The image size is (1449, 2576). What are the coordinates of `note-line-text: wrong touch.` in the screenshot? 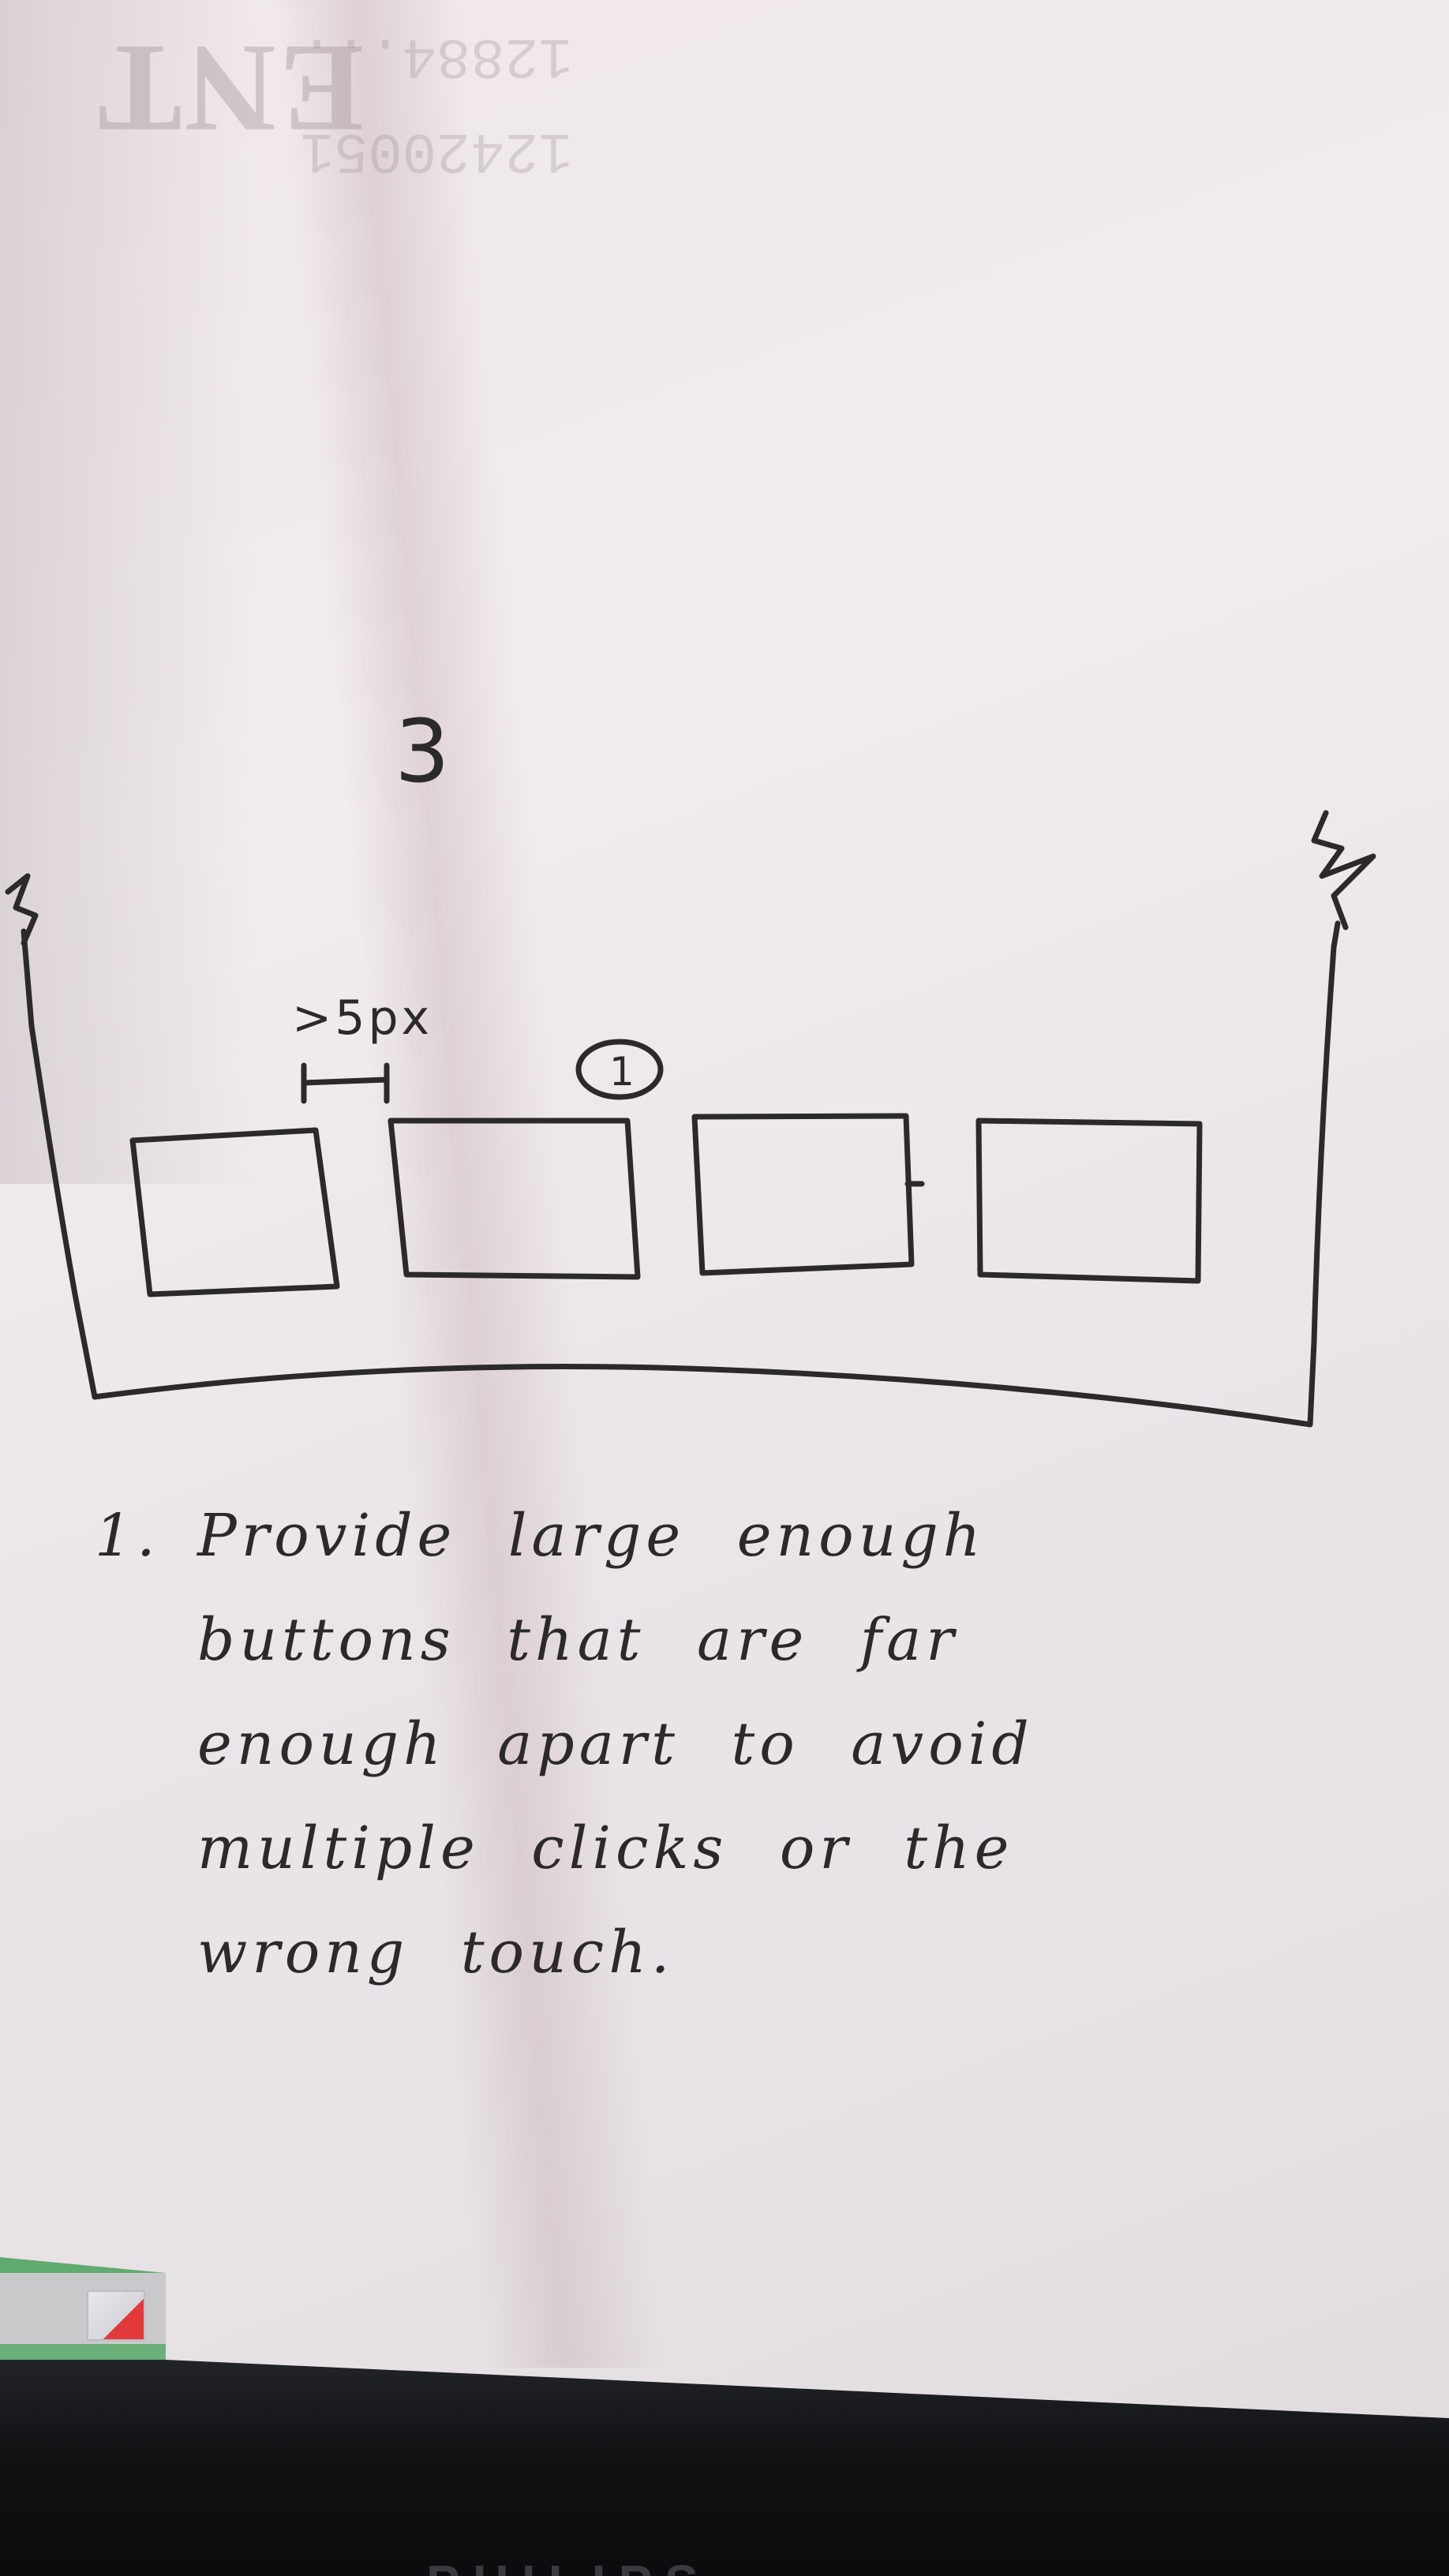 It's located at (436, 1952).